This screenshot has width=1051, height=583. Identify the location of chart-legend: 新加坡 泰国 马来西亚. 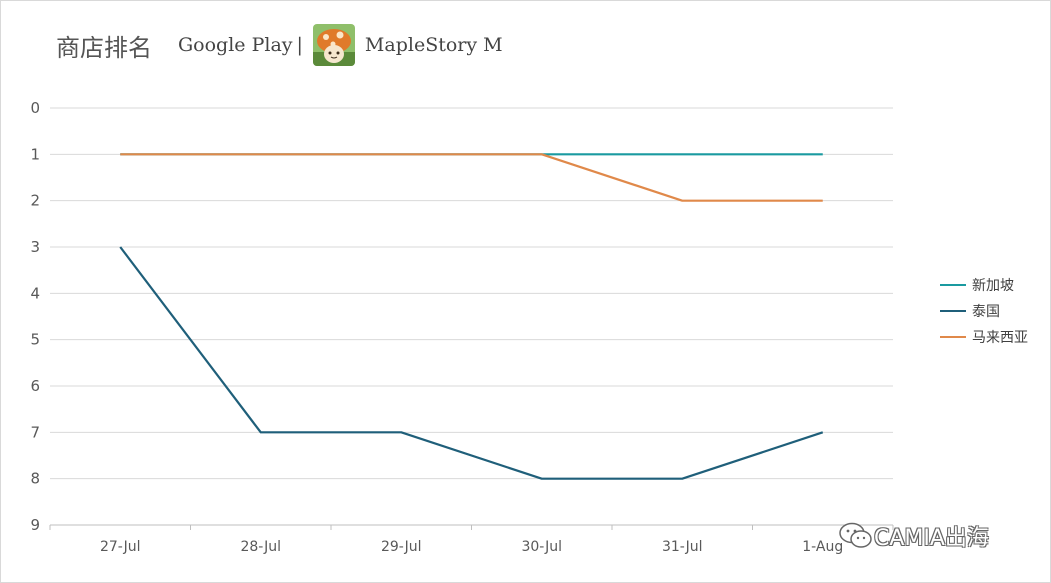
(984, 311).